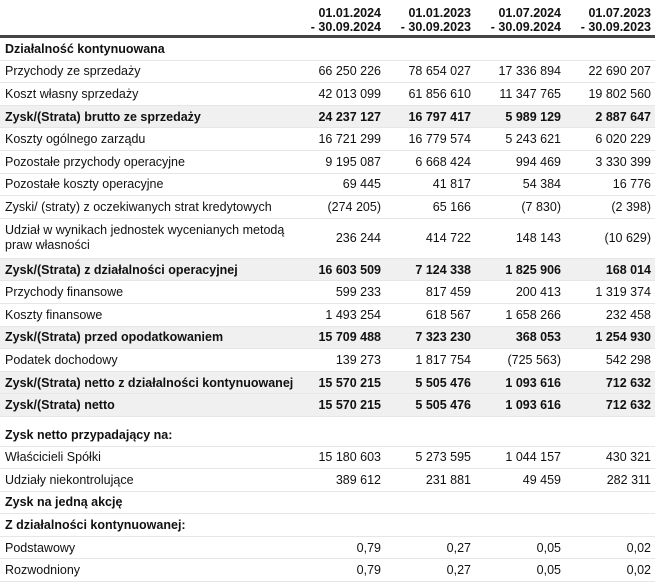  I want to click on row-value: 9 195 087, so click(340, 162).